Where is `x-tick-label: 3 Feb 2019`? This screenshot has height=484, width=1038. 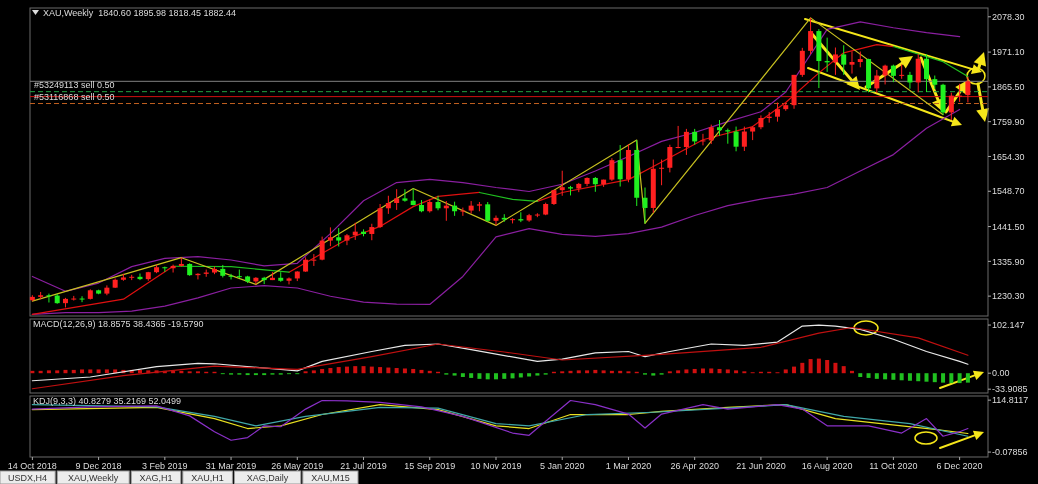
x-tick-label: 3 Feb 2019 is located at coordinates (165, 466).